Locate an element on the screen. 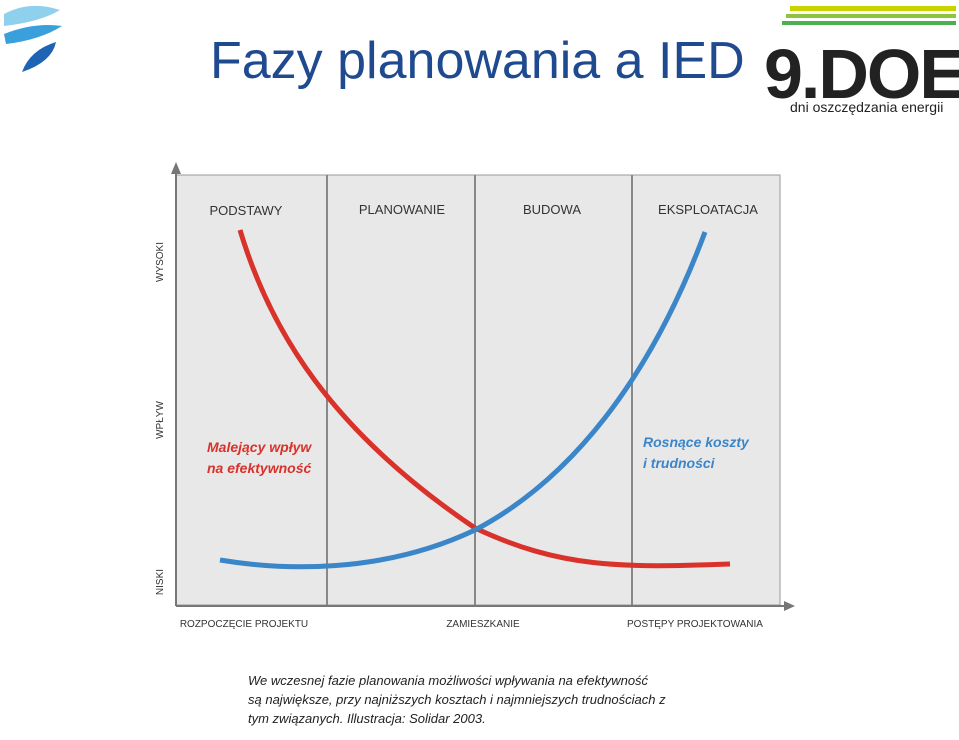 The height and width of the screenshot is (740, 959). phase-label: BUDOWA is located at coordinates (552, 209).